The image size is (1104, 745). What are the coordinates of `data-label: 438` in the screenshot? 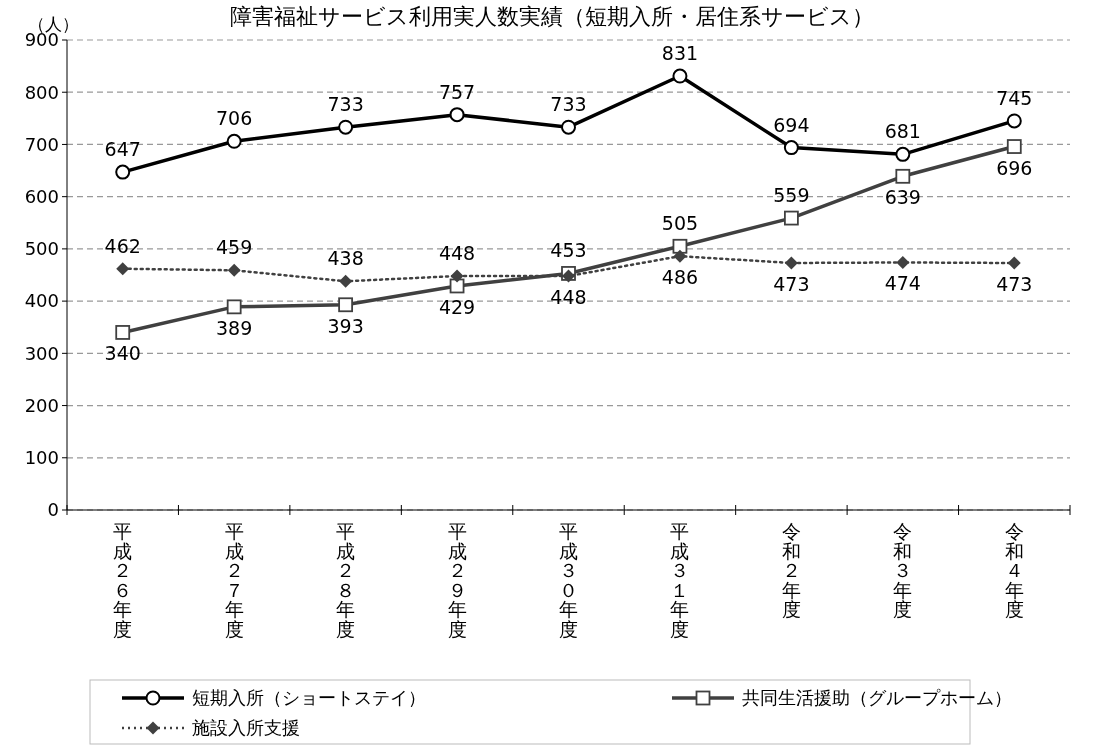 It's located at (345, 258).